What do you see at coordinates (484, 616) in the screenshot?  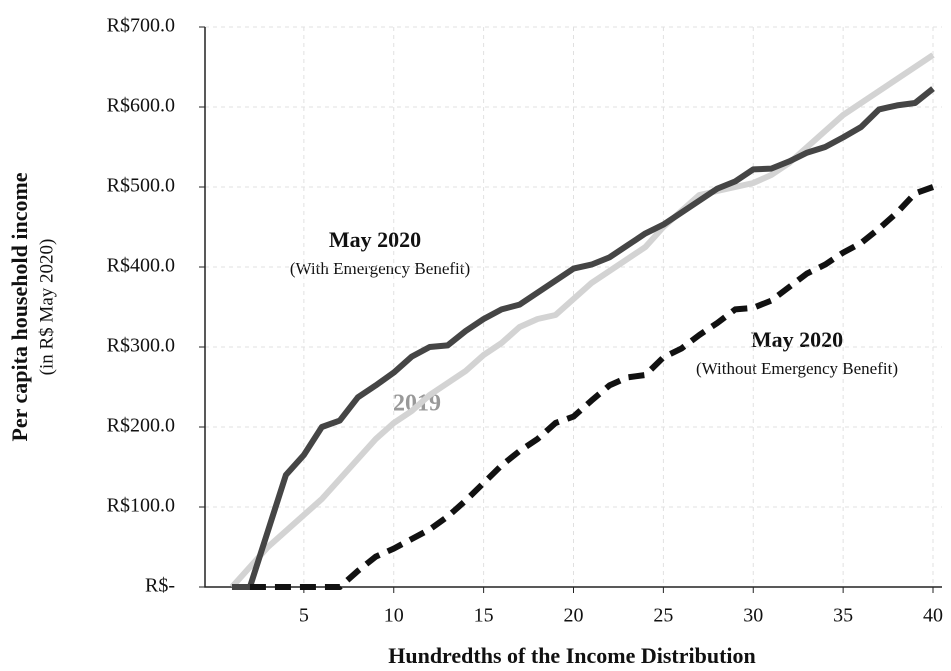 I see `x-tick-label: 15` at bounding box center [484, 616].